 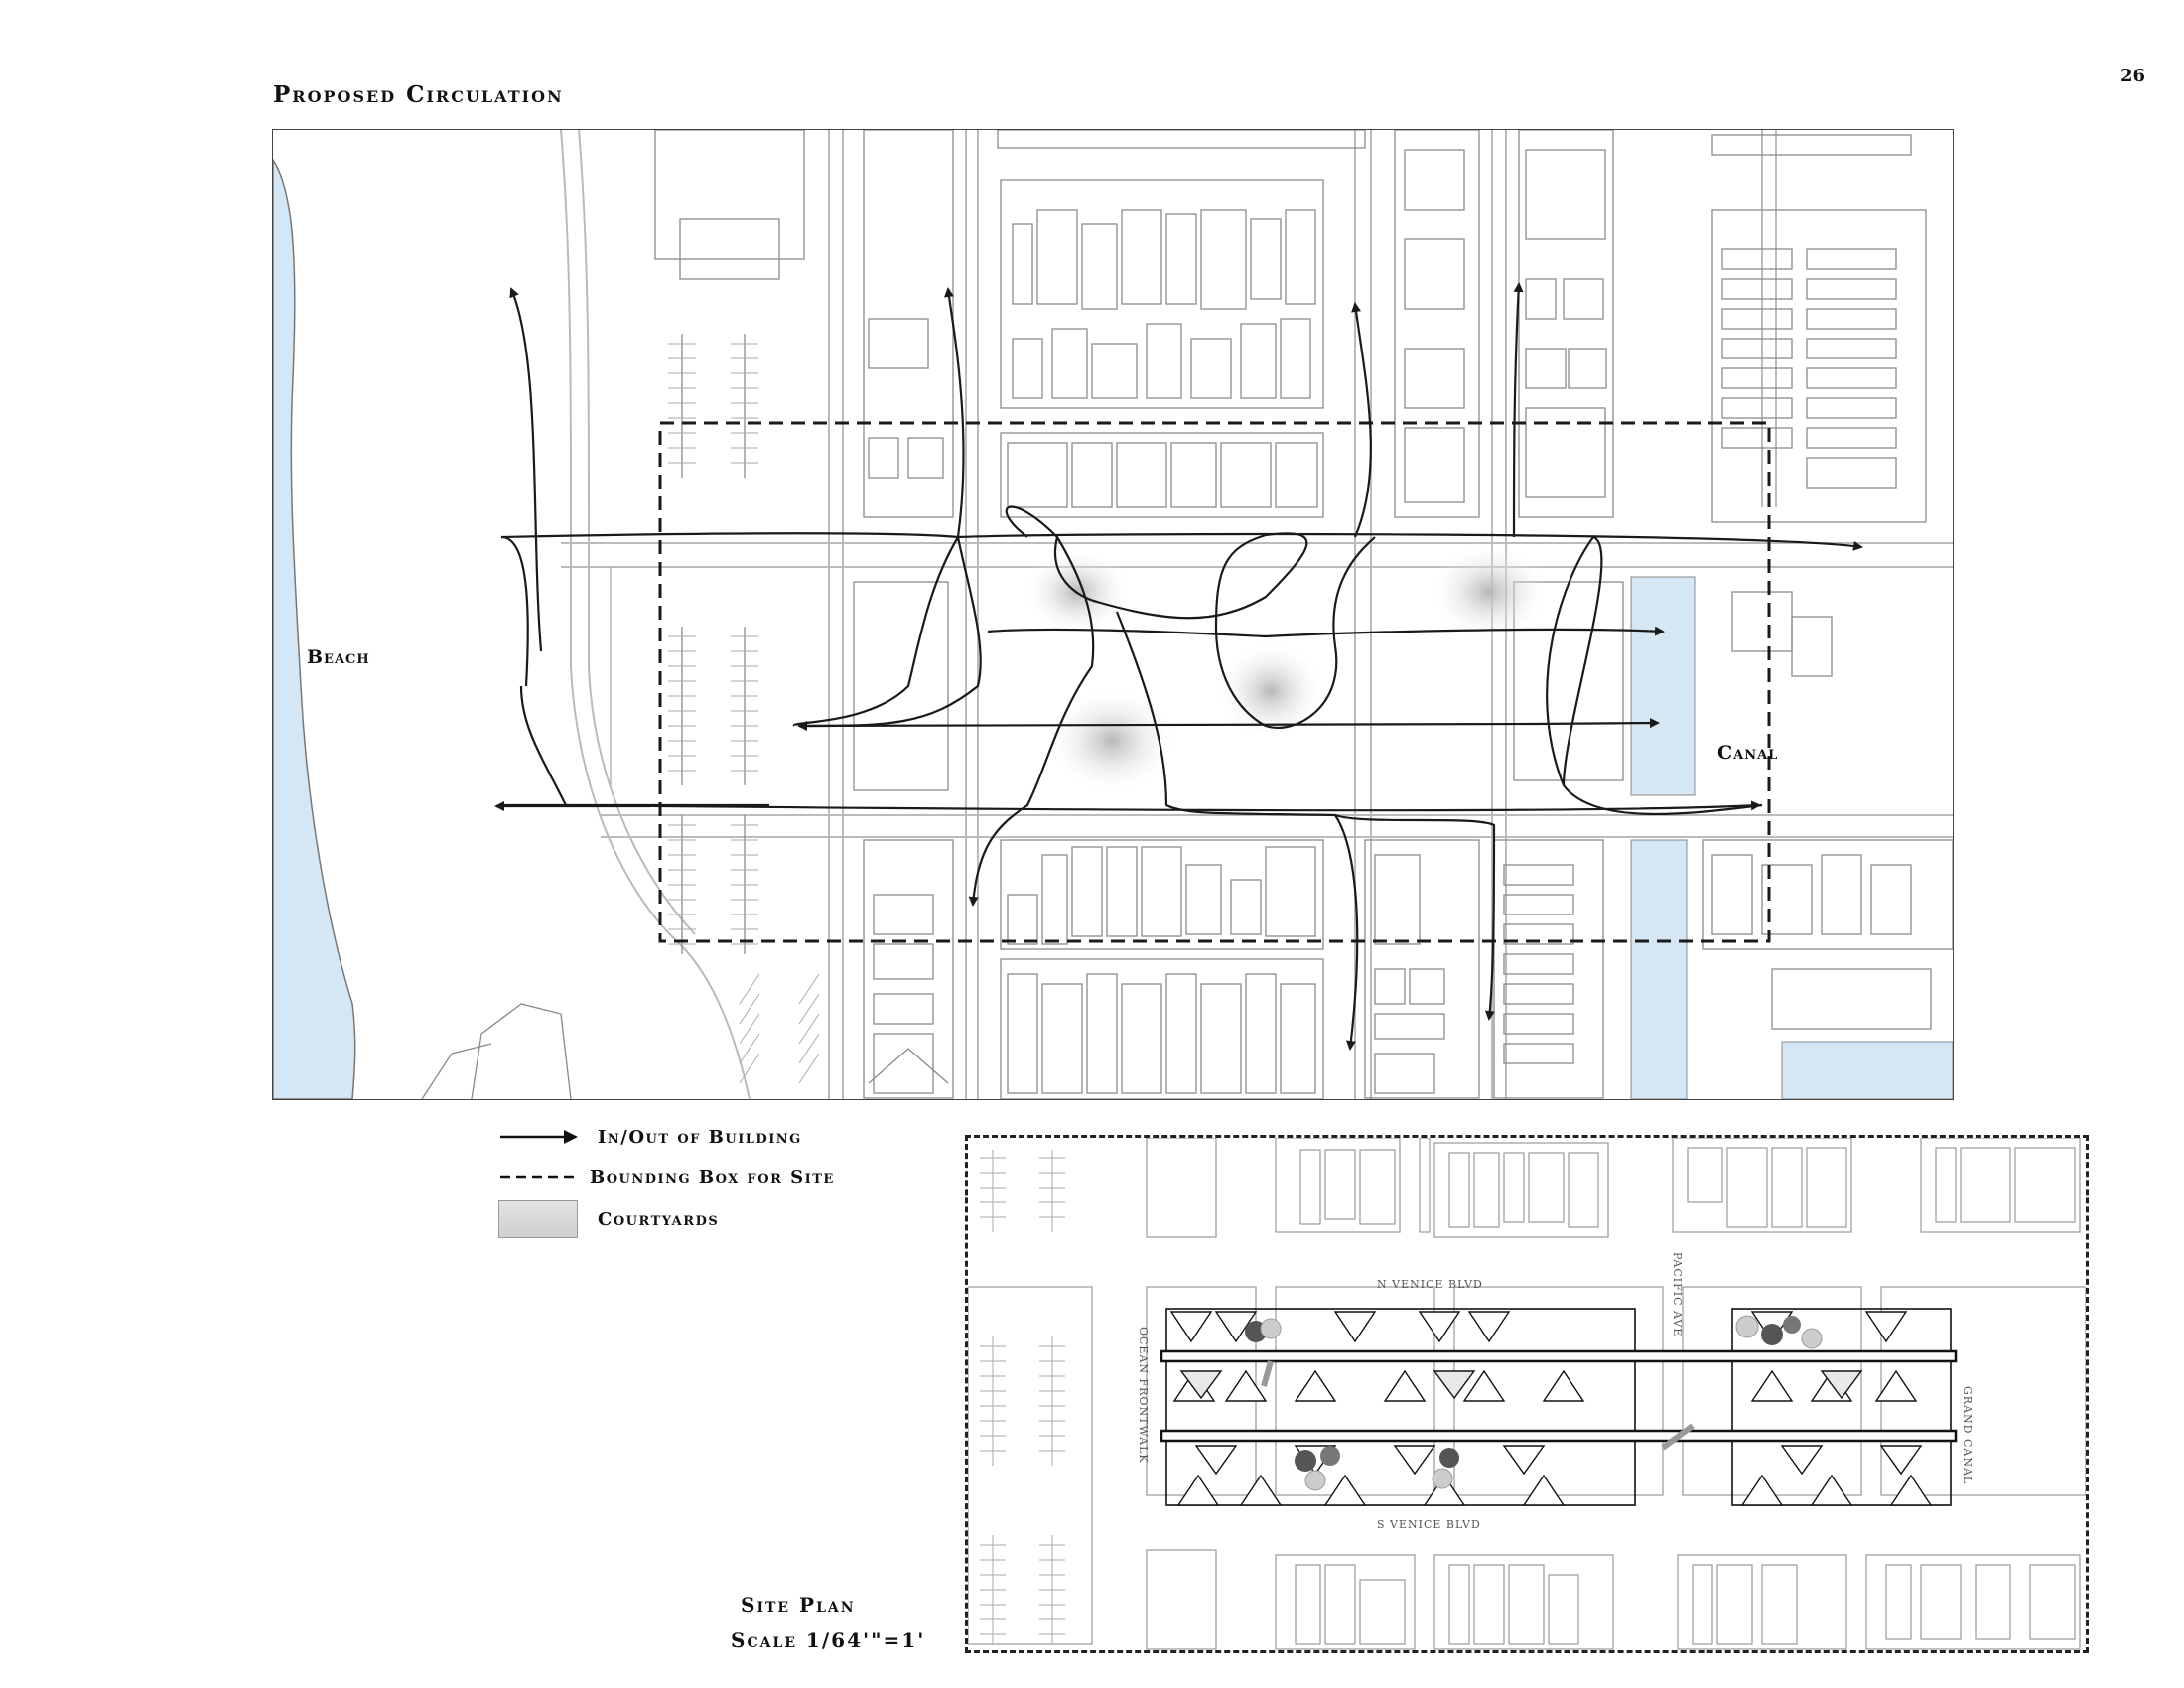 What do you see at coordinates (1286, 668) in the screenshot?
I see `courtyards` at bounding box center [1286, 668].